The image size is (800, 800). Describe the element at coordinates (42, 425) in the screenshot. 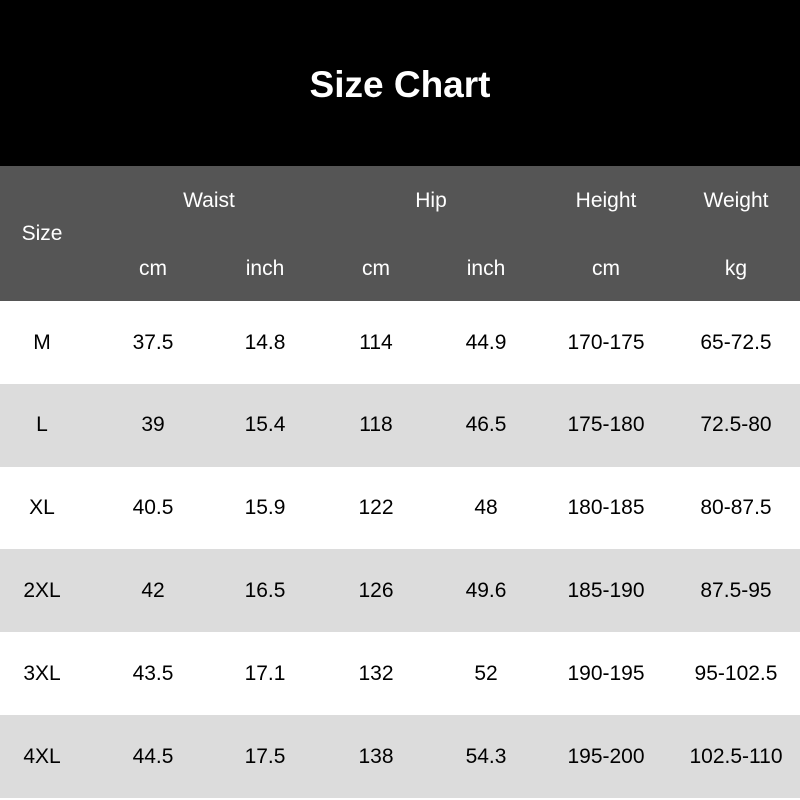

I see `cell-size: L` at that location.